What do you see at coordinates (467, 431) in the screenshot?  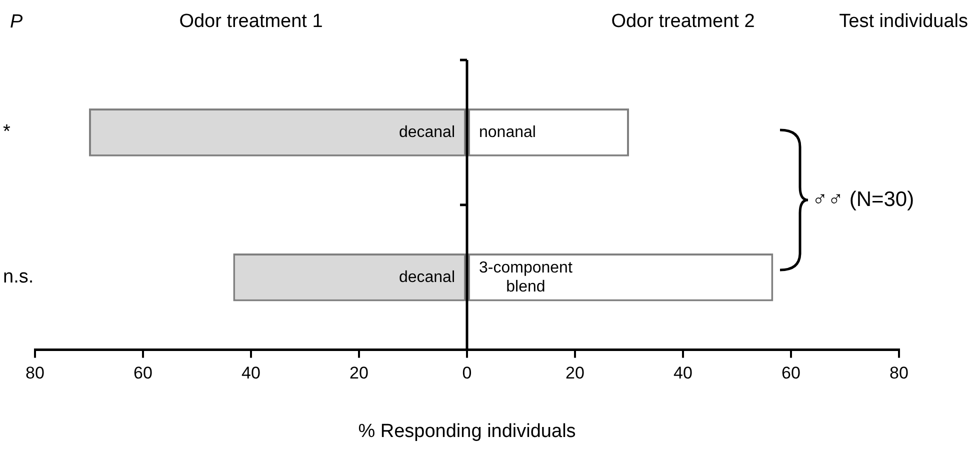 I see `x-axis-title: % Responding individuals` at bounding box center [467, 431].